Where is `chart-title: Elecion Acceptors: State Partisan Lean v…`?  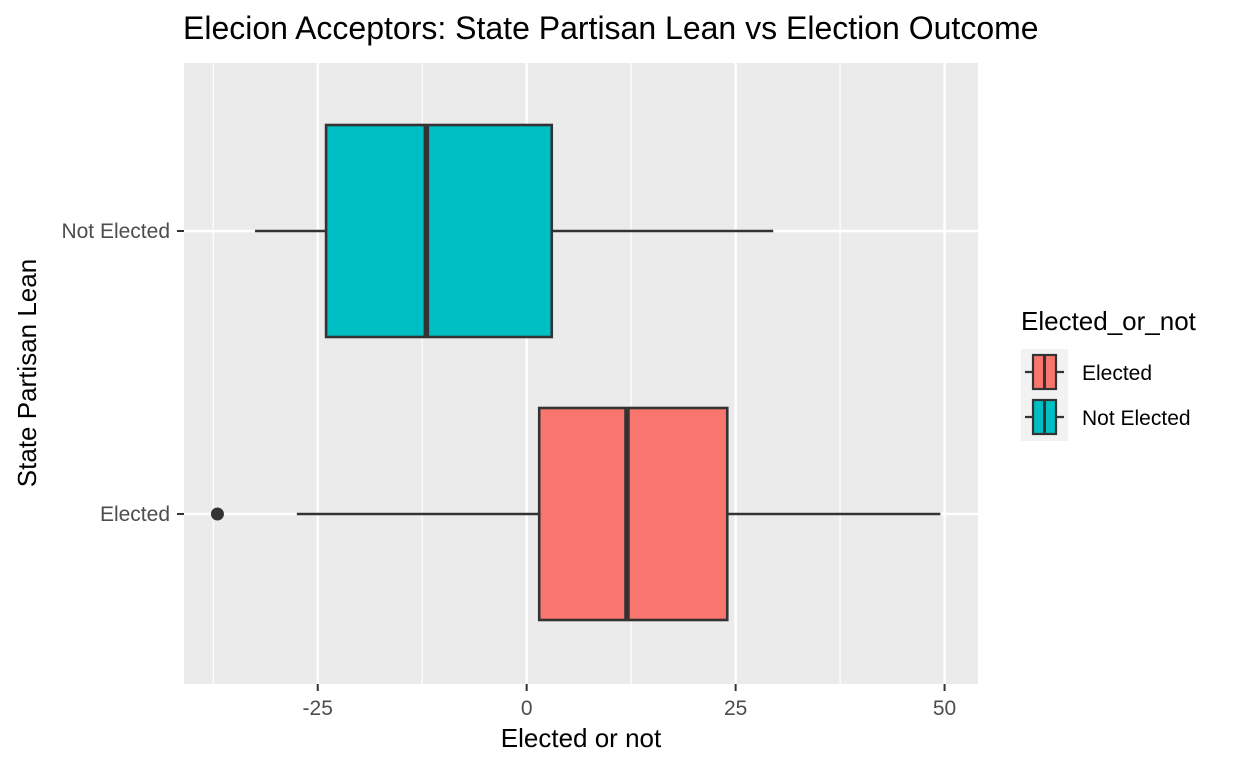
chart-title: Elecion Acceptors: State Partisan Lean v… is located at coordinates (611, 28).